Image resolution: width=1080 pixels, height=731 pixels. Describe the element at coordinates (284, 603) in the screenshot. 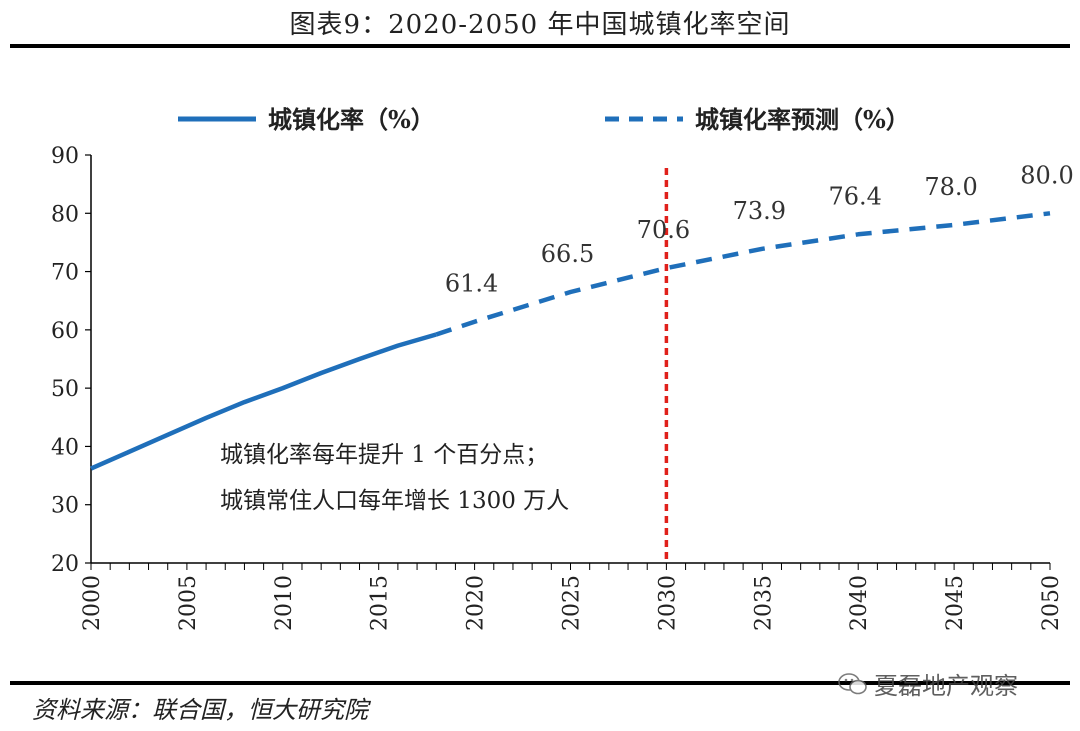

I see `x-tick-label: 2010` at that location.